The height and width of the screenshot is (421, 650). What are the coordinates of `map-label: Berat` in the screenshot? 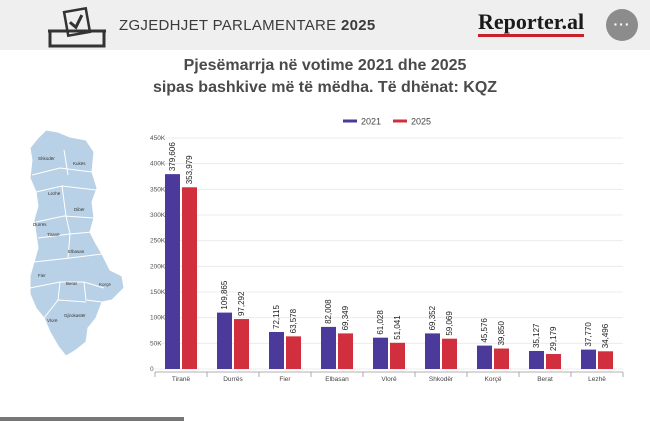 It's located at (72, 283).